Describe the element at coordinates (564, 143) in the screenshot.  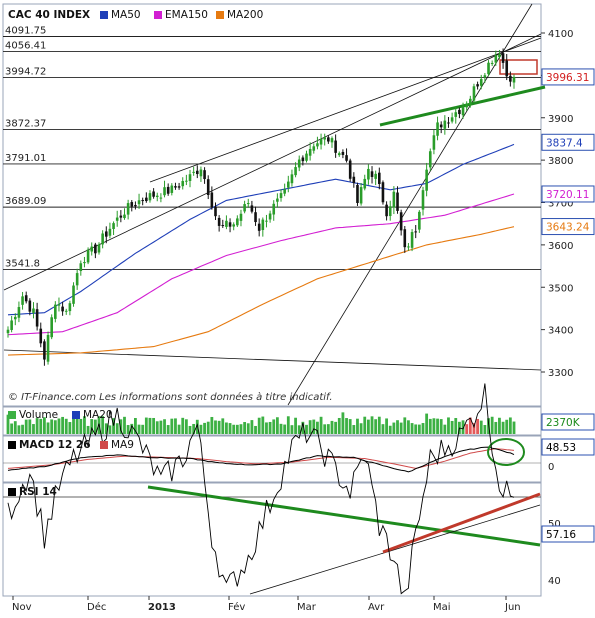
I see `last-ma50-label: 3837.4` at that location.